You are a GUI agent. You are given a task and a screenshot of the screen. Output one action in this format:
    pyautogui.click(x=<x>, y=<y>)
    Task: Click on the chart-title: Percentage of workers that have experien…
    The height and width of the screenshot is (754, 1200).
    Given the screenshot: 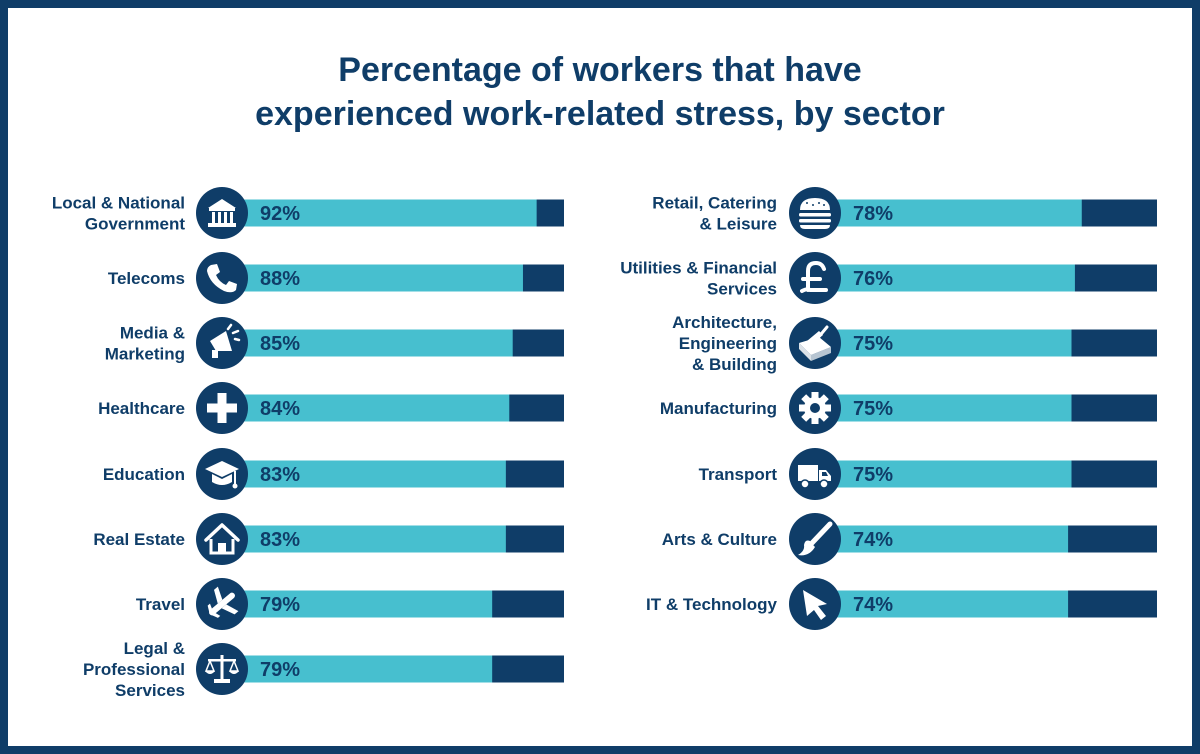 What is the action you would take?
    pyautogui.click(x=600, y=92)
    